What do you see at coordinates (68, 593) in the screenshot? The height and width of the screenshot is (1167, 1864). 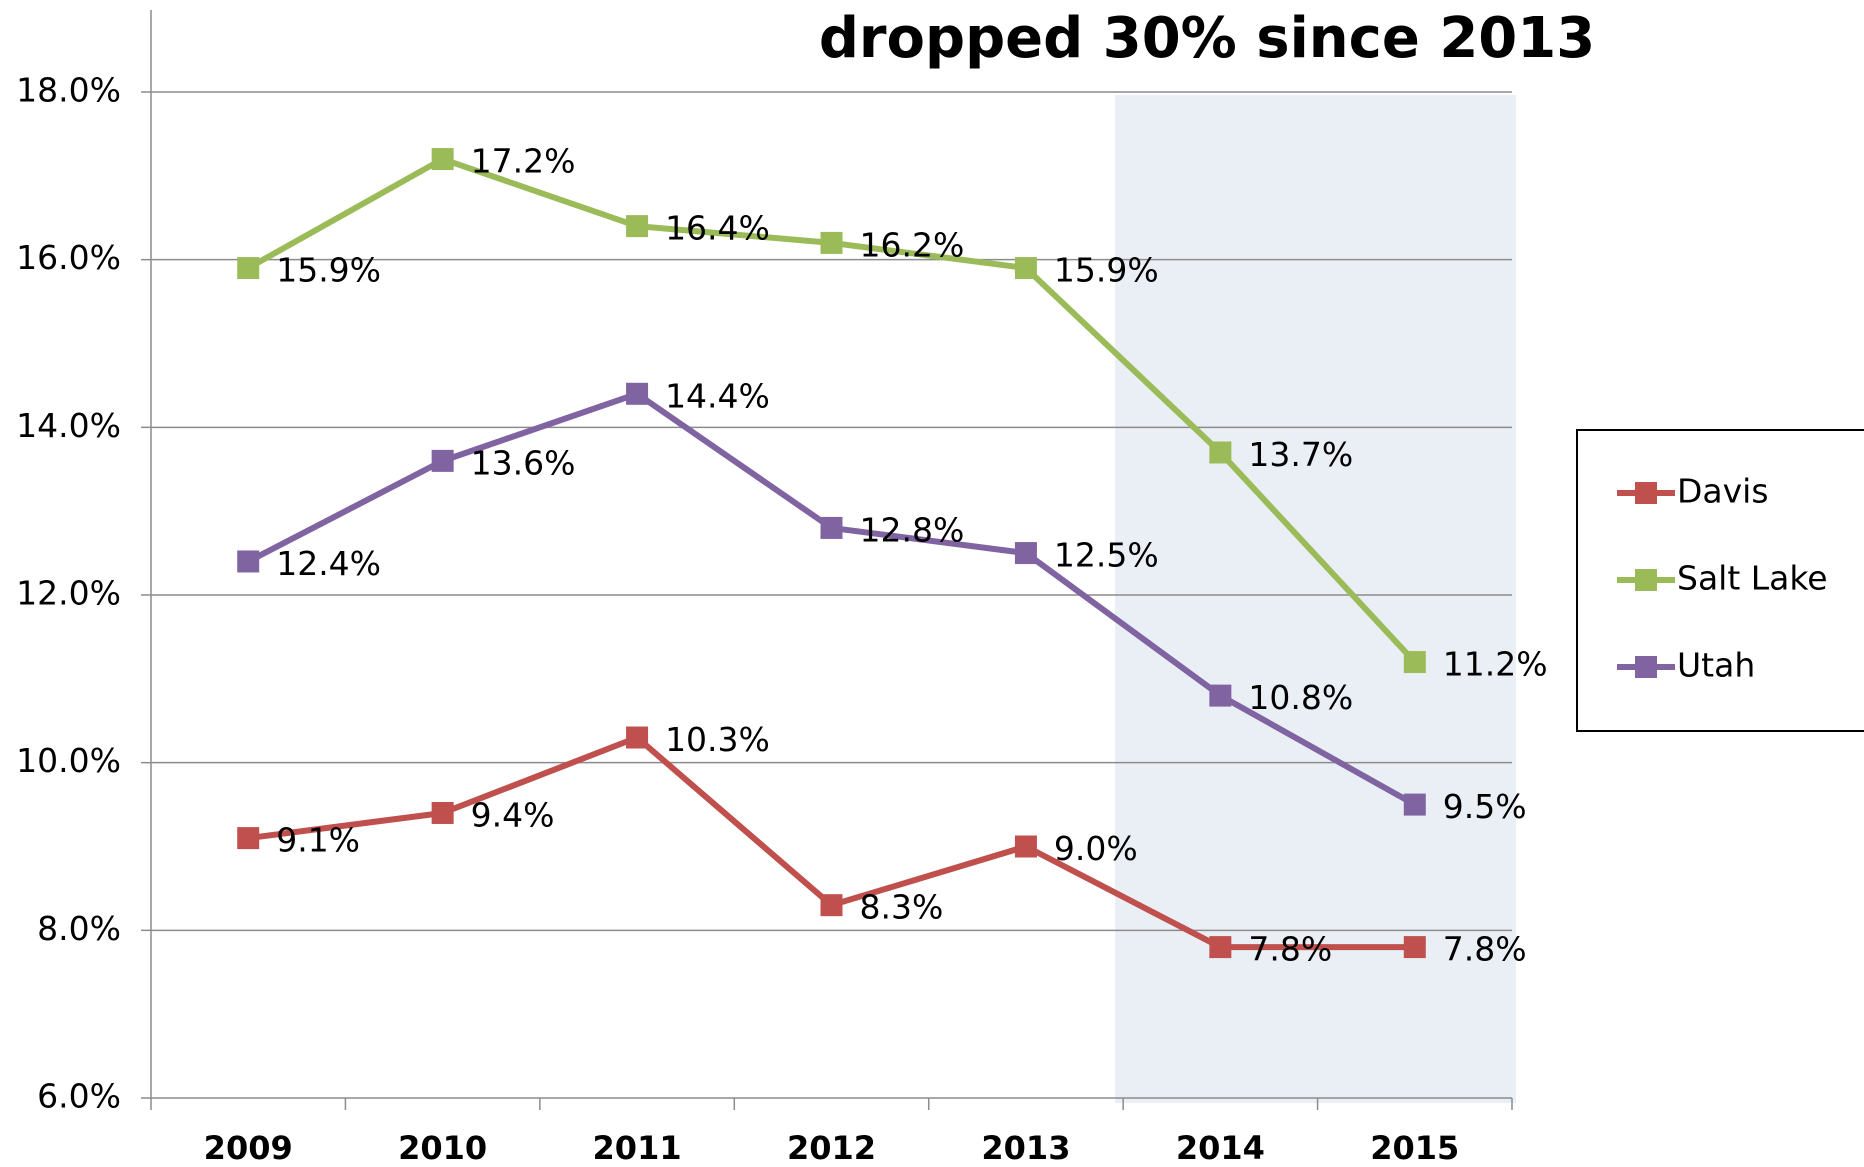 I see `y-tick-label: 12.0%` at bounding box center [68, 593].